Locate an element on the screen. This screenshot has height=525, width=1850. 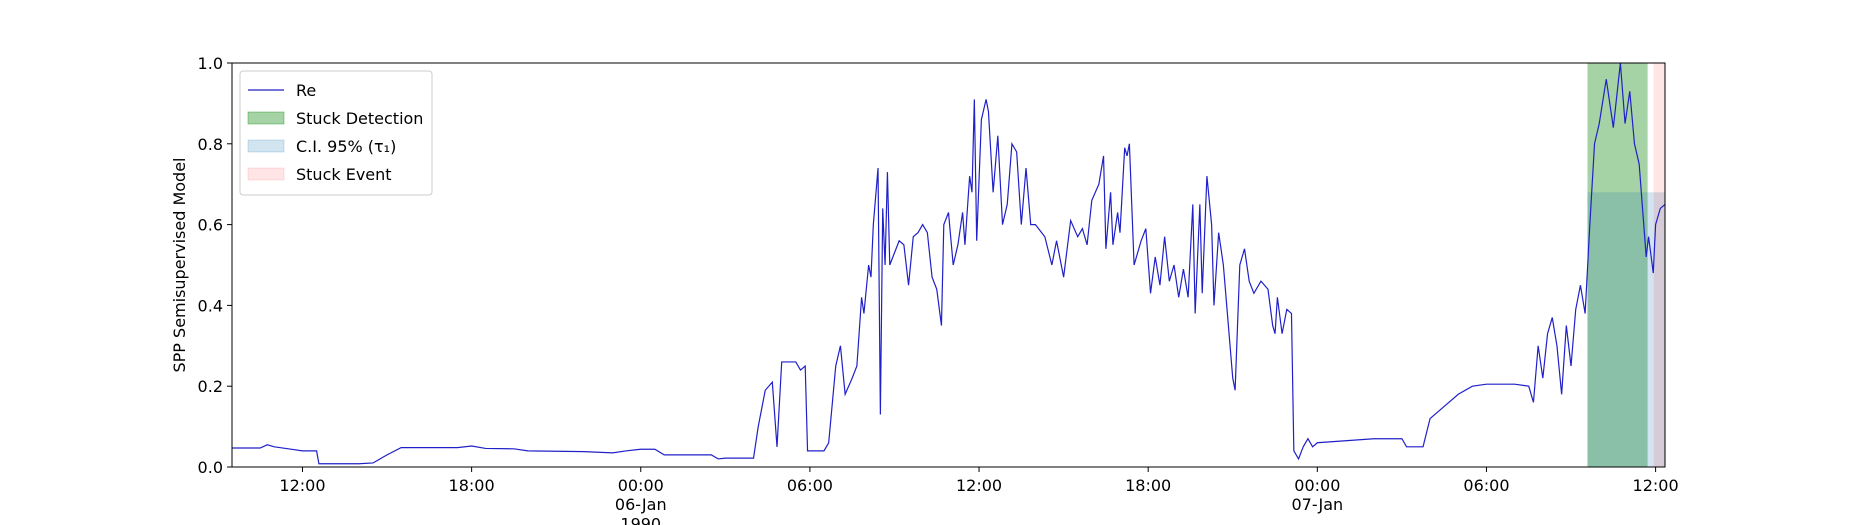
y-tick-label: 0.0 is located at coordinates (210, 467).